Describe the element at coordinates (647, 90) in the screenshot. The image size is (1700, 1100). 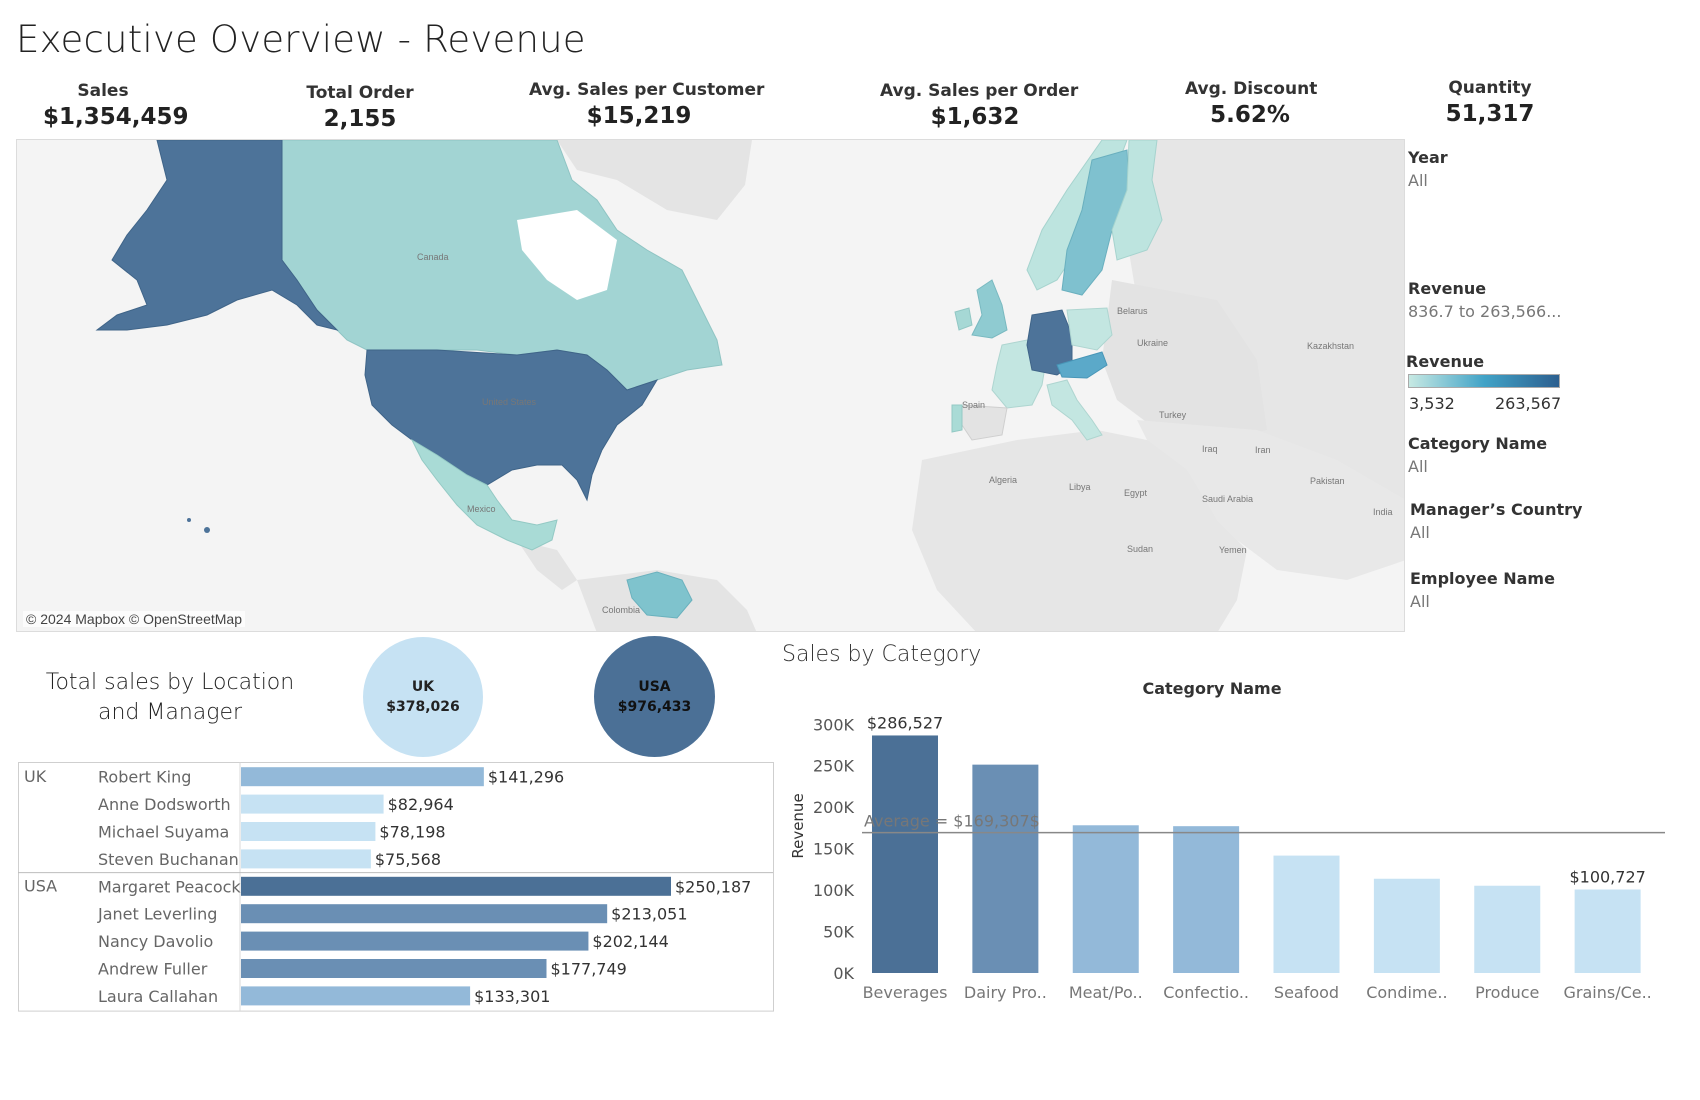
I see `kpi-avg-sales-customer-label: Avg. Sales per Customer` at that location.